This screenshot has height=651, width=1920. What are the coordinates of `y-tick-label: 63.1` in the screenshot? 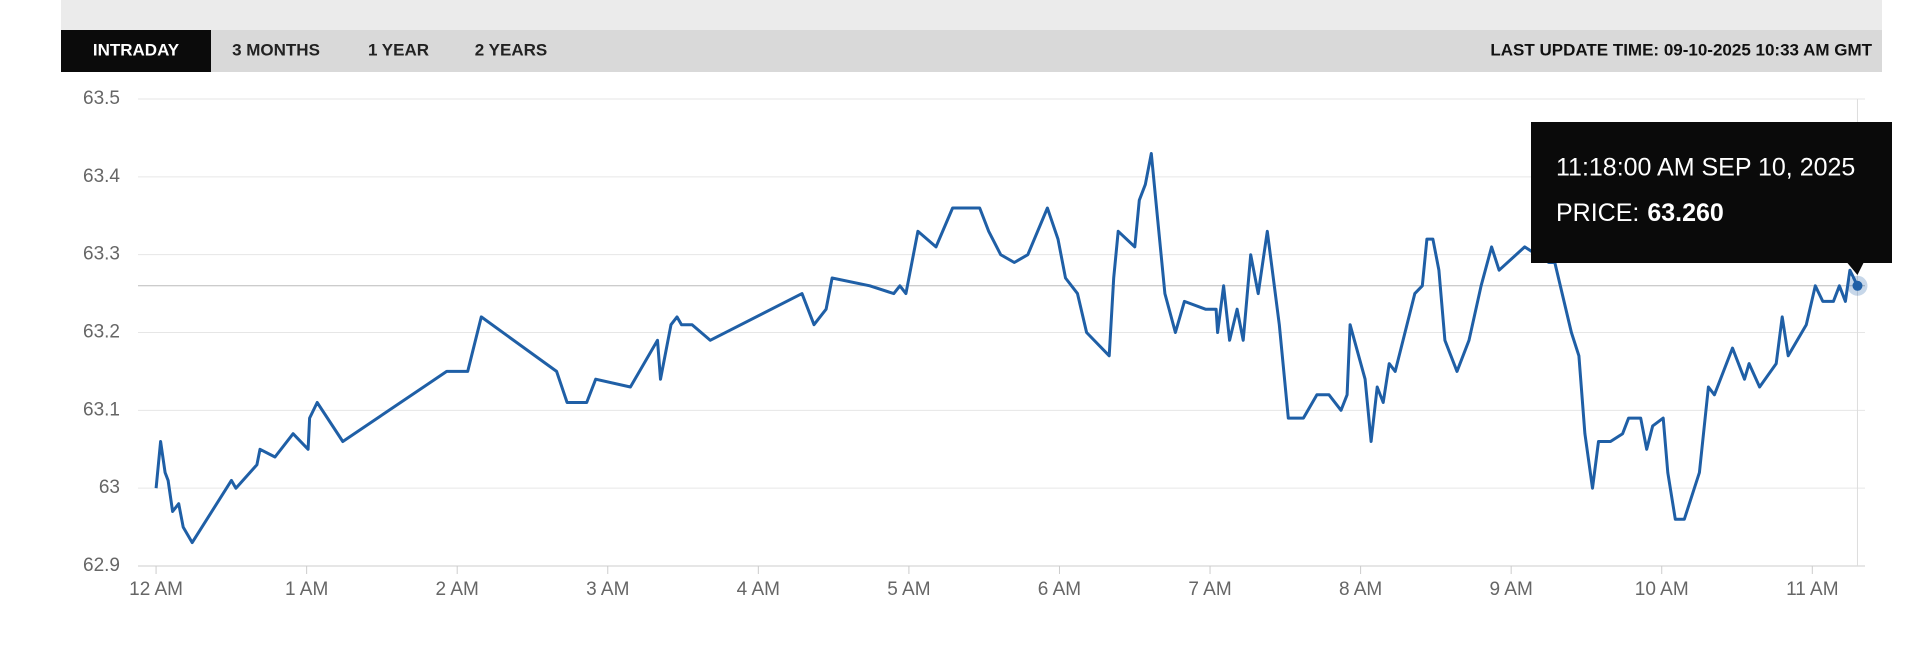 It's located at (101, 409).